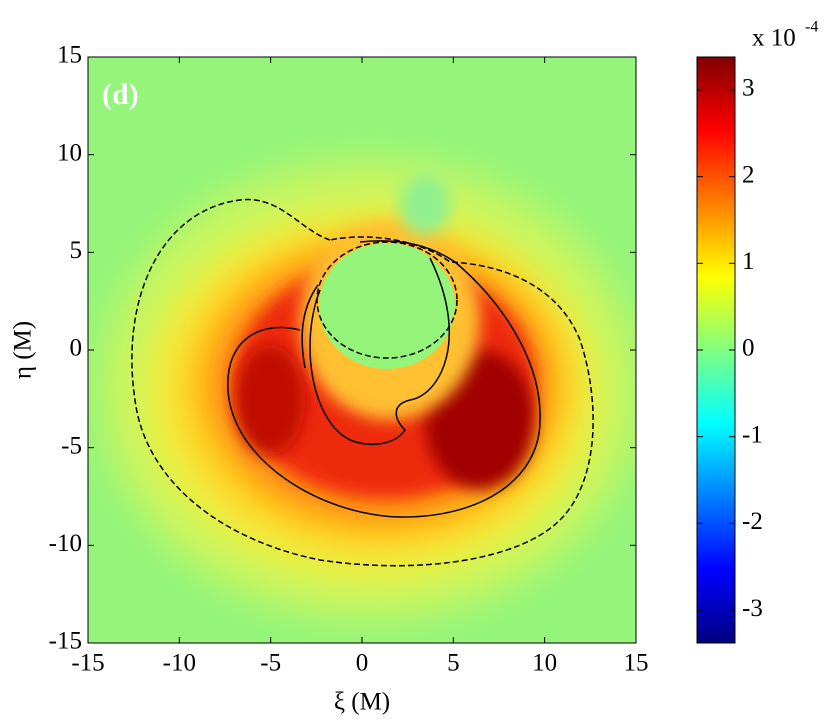 The height and width of the screenshot is (725, 830). I want to click on x-tick-label: 5, so click(453, 663).